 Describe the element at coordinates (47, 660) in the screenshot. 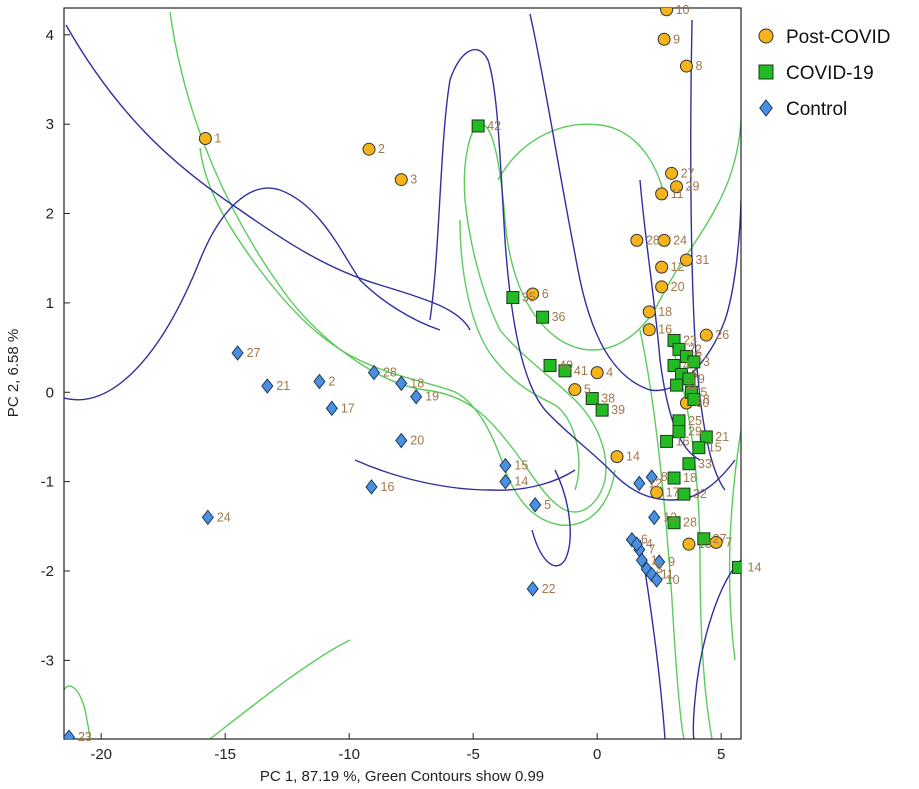

I see `y-tick-label: -3` at that location.